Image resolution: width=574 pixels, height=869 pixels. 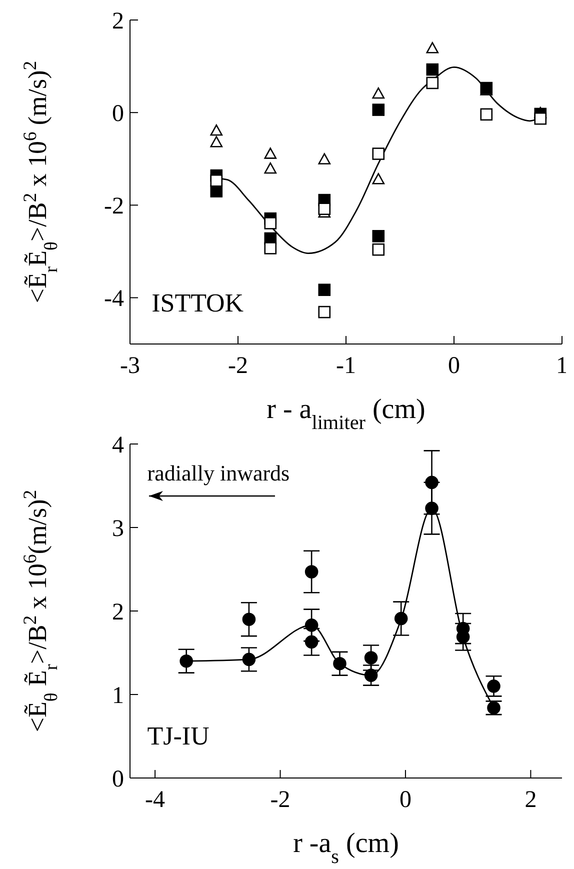 What do you see at coordinates (118, 696) in the screenshot?
I see `y-tick-label: 1` at bounding box center [118, 696].